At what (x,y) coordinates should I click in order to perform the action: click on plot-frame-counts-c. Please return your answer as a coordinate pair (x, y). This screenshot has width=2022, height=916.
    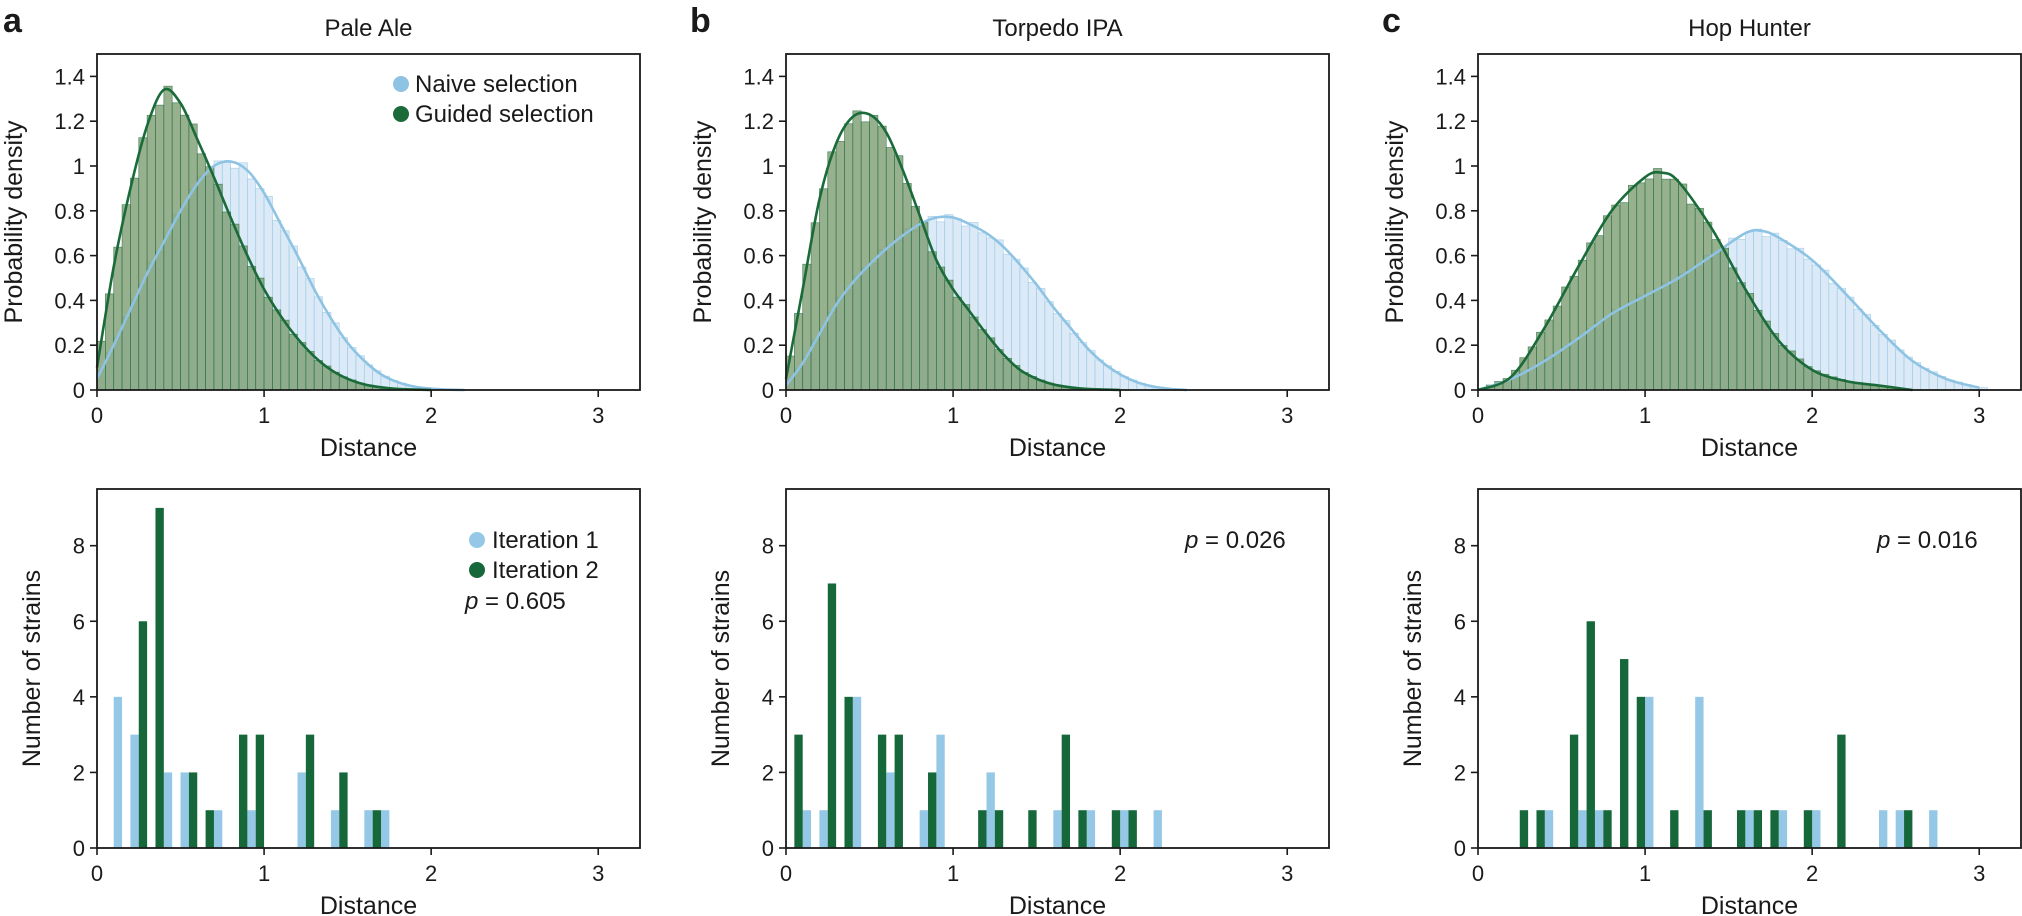
    Looking at the image, I should click on (1749, 668).